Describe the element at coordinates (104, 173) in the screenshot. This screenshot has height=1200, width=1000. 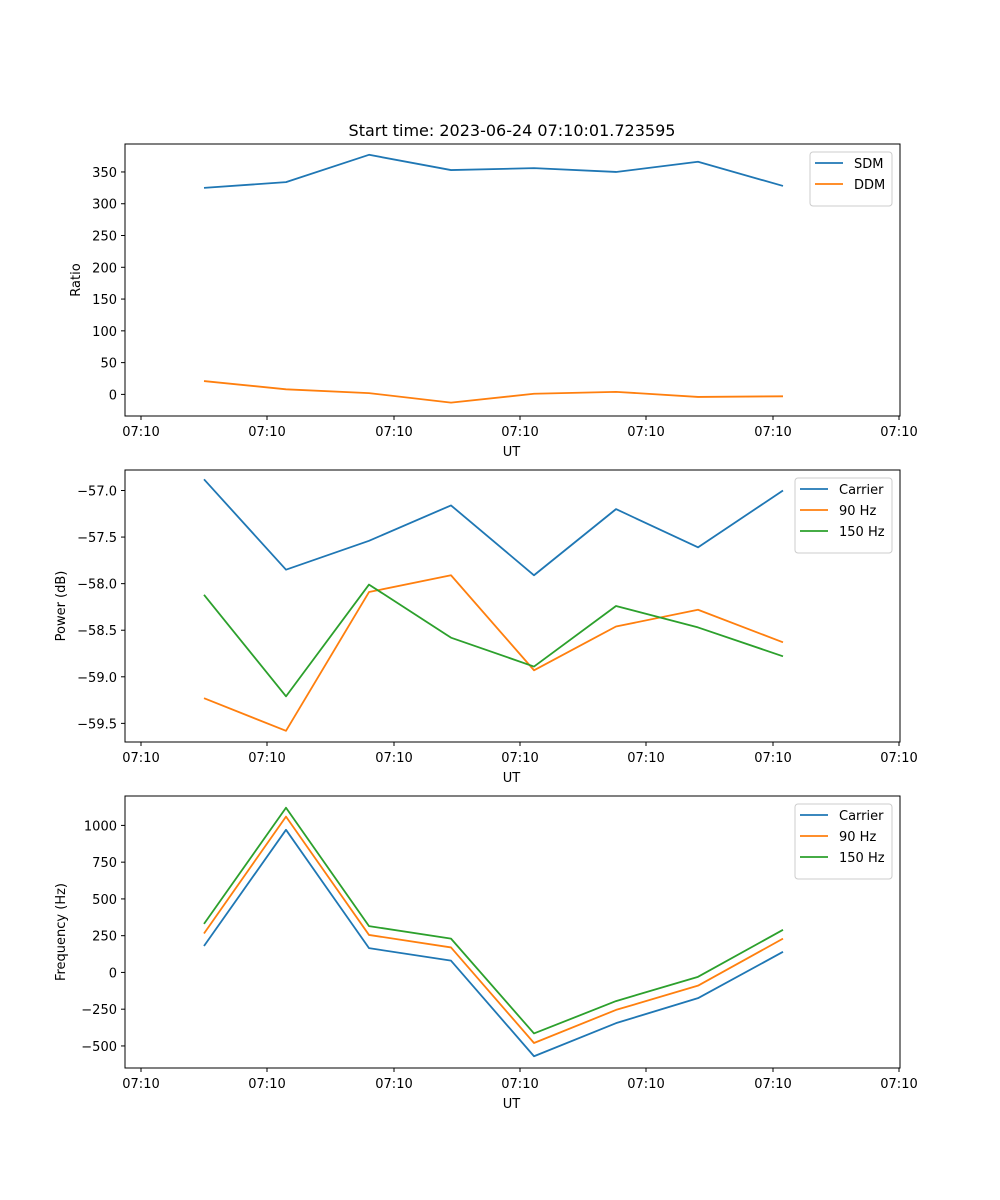
I see `y-tick-label: 350` at that location.